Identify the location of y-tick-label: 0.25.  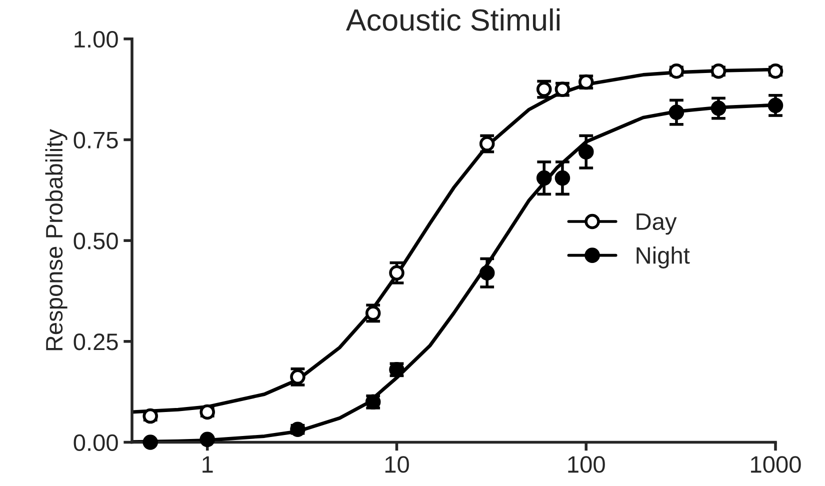
(96, 341).